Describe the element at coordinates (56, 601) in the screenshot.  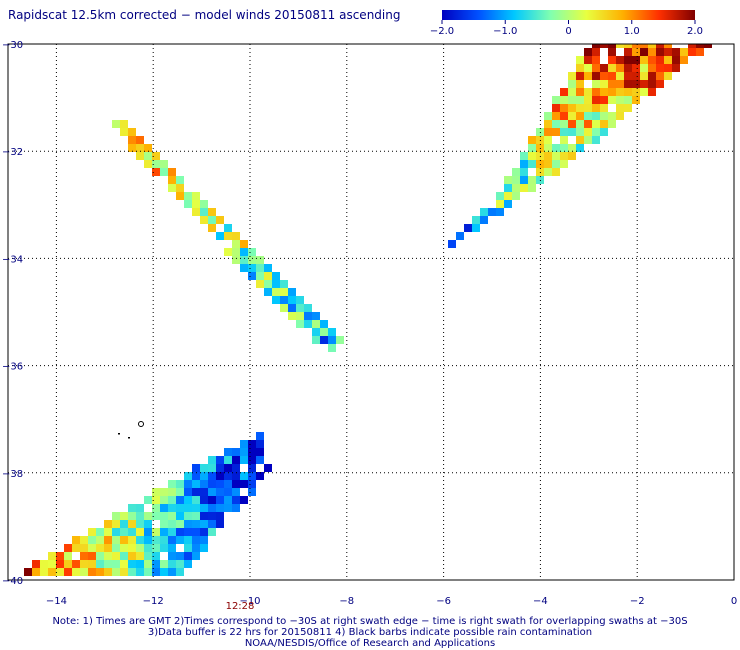
I see `longitude-tick-label: −14` at that location.